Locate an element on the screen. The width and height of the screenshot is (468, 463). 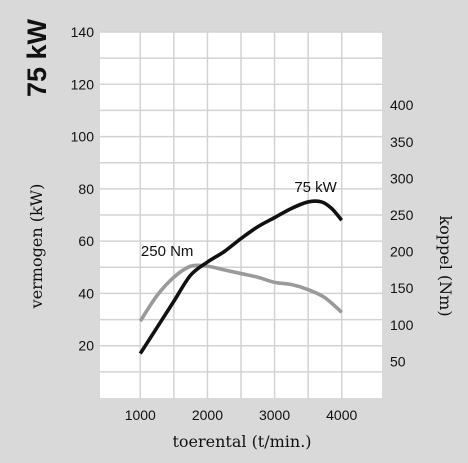
x-tick-label: 3000 is located at coordinates (274, 415).